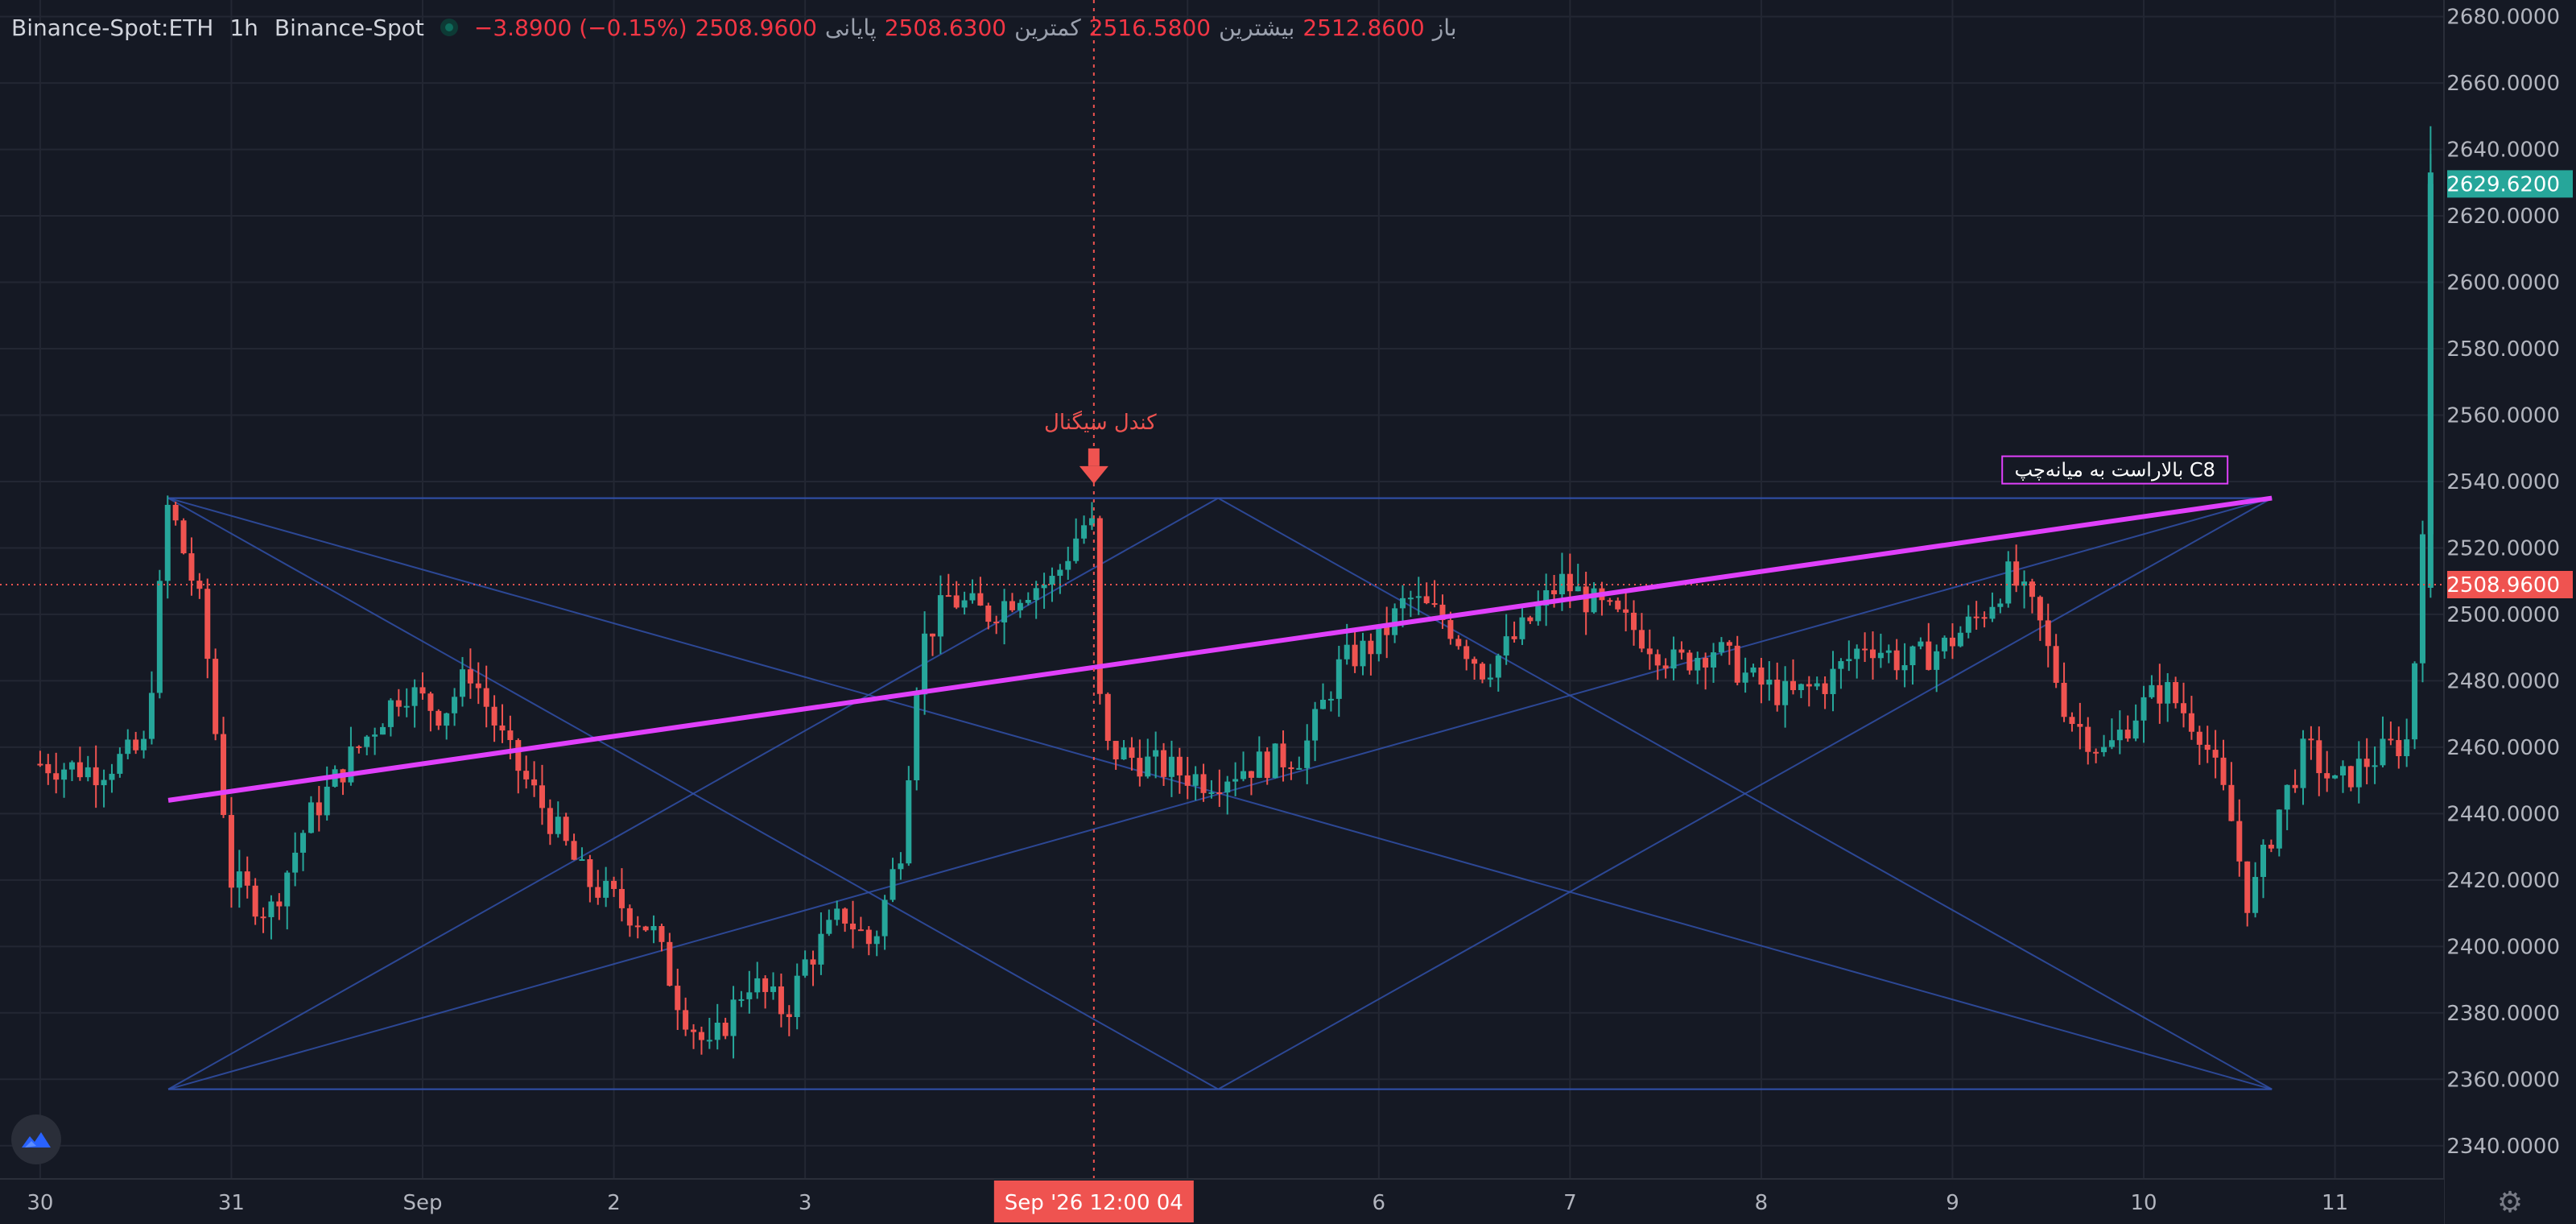 The height and width of the screenshot is (1224, 2576). I want to click on price-tick-label: 2520.0000, so click(2503, 548).